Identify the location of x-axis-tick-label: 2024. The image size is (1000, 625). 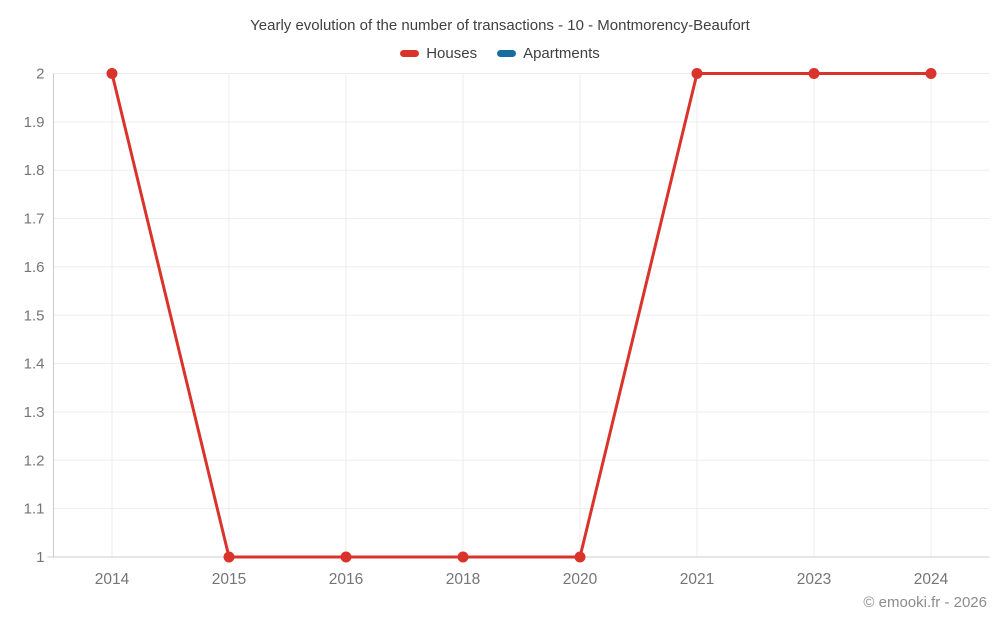
(931, 579).